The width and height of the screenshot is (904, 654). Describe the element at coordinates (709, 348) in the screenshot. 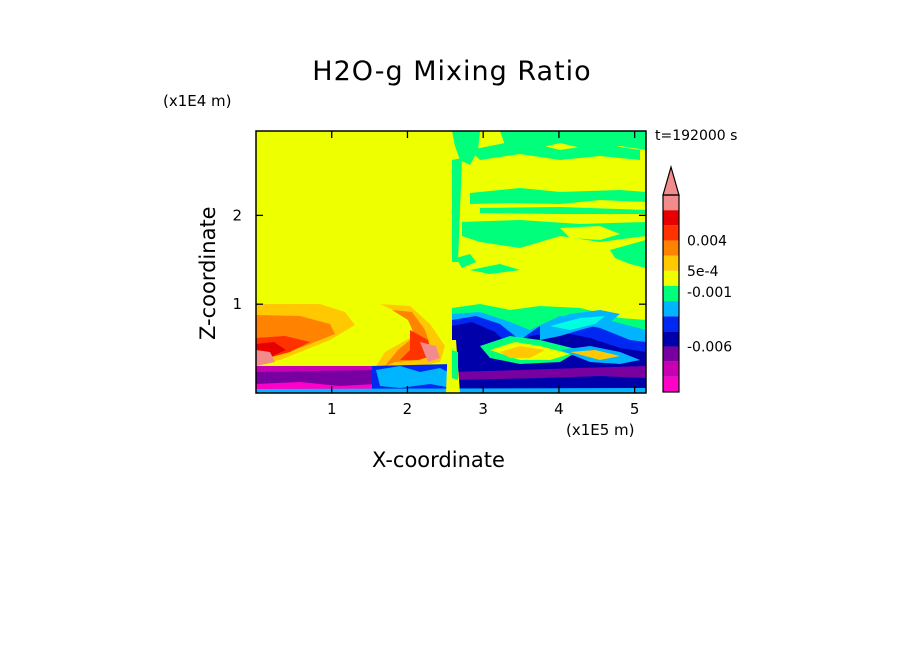

I see `colorbar-label: -0.006` at that location.